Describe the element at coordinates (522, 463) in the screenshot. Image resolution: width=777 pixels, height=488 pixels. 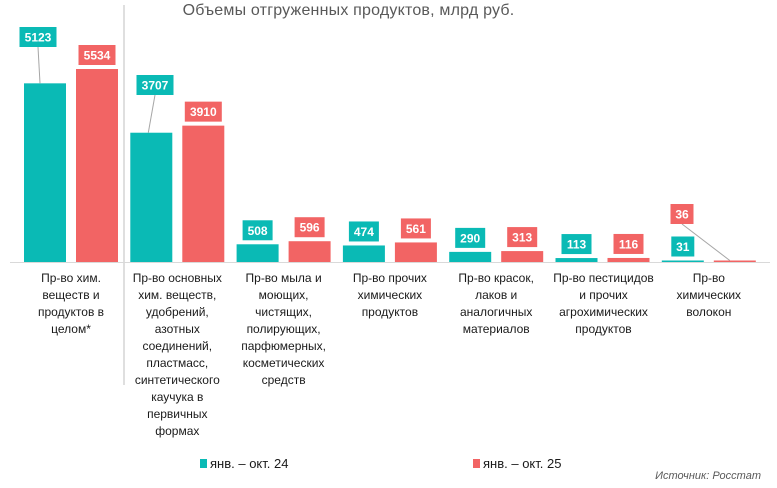
I see `legend-label-2025: янв. – окт. 25` at that location.